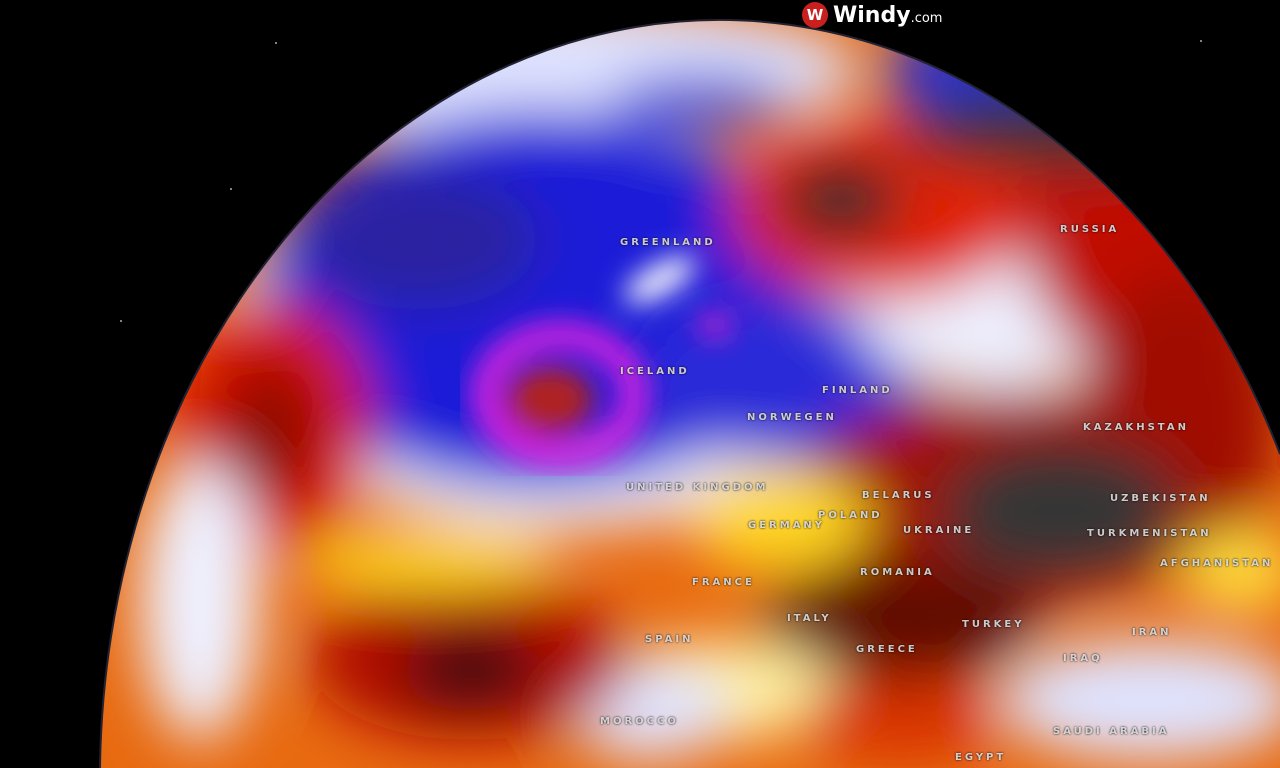 The width and height of the screenshot is (1280, 768). What do you see at coordinates (887, 649) in the screenshot?
I see `label-greece: GREECE` at bounding box center [887, 649].